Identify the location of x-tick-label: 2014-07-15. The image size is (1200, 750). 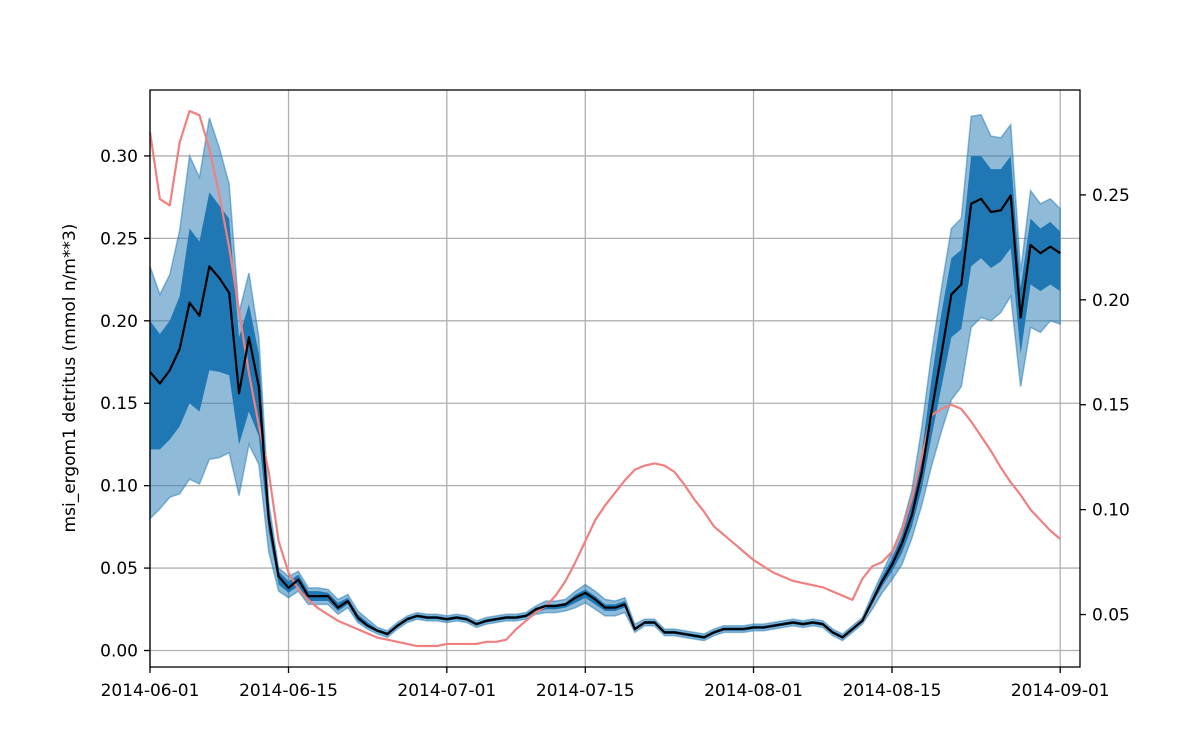
(585, 691).